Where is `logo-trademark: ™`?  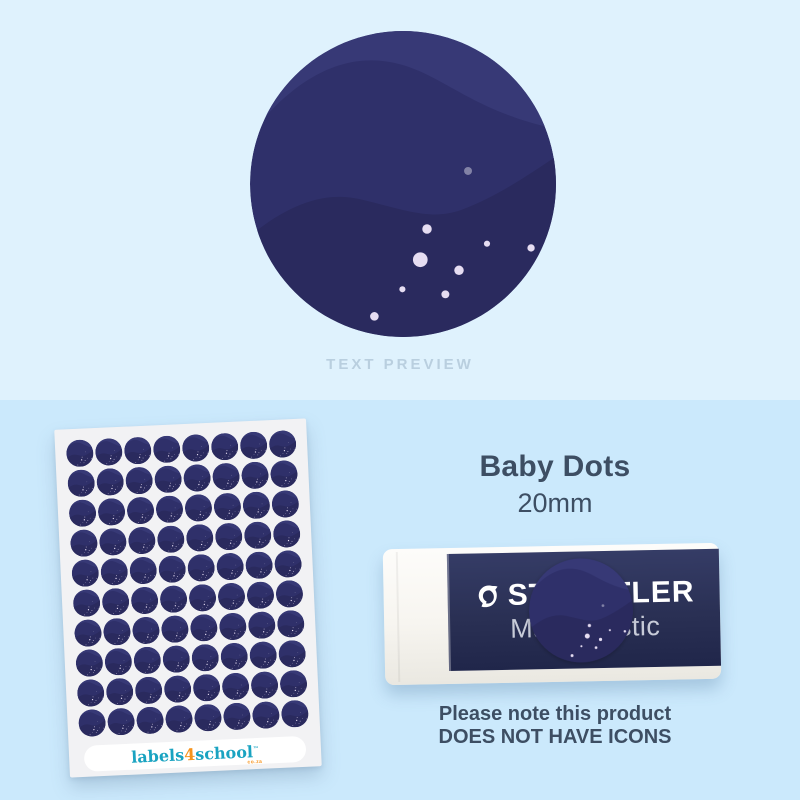 logo-trademark: ™ is located at coordinates (255, 749).